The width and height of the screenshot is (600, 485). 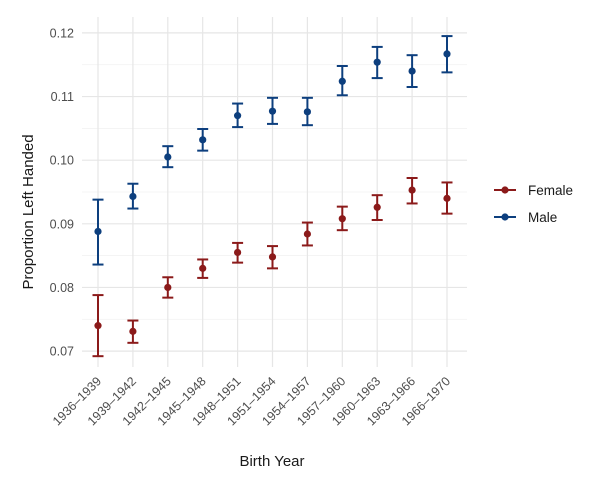 I want to click on y-axis-ticks: 0.07 0.08 0.09 0.10 0.11 0.12, so click(x=62, y=192).